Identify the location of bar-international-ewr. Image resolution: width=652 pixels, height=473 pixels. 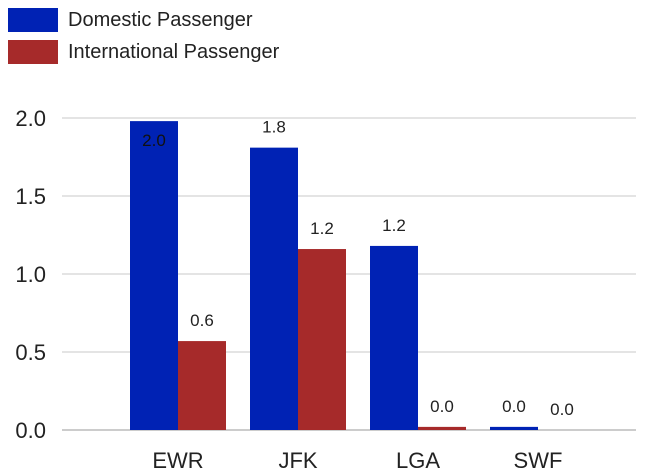
(202, 385).